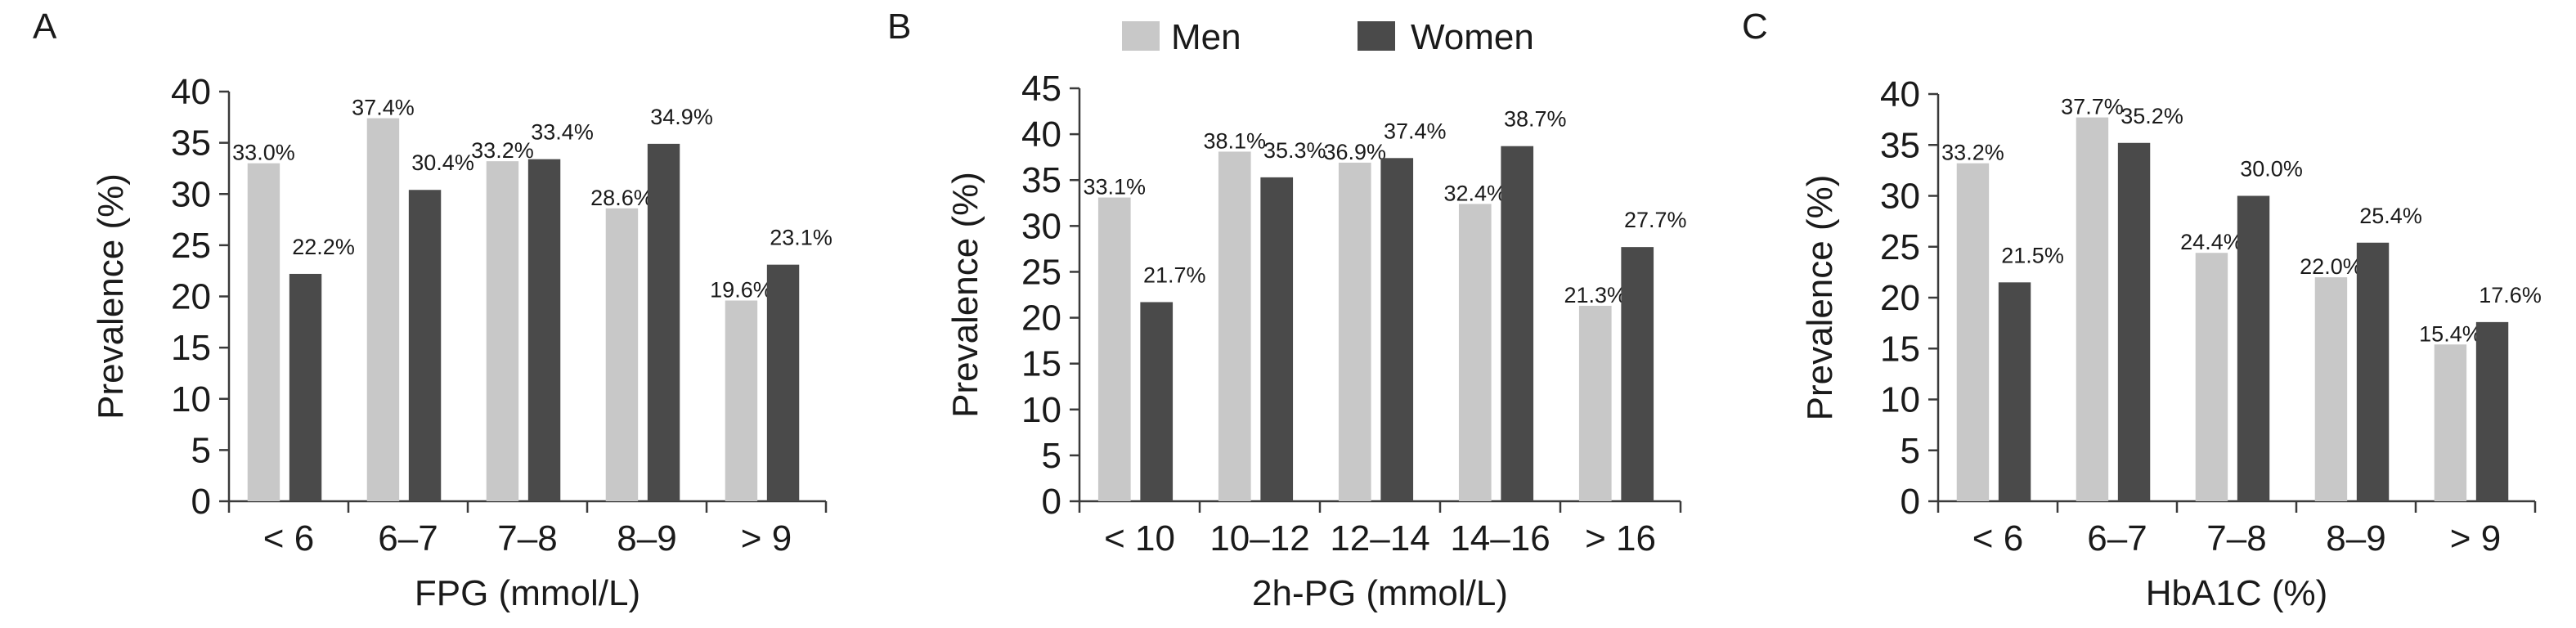 The height and width of the screenshot is (628, 2576). What do you see at coordinates (1620, 538) in the screenshot?
I see `x-tick-label: > 16` at bounding box center [1620, 538].